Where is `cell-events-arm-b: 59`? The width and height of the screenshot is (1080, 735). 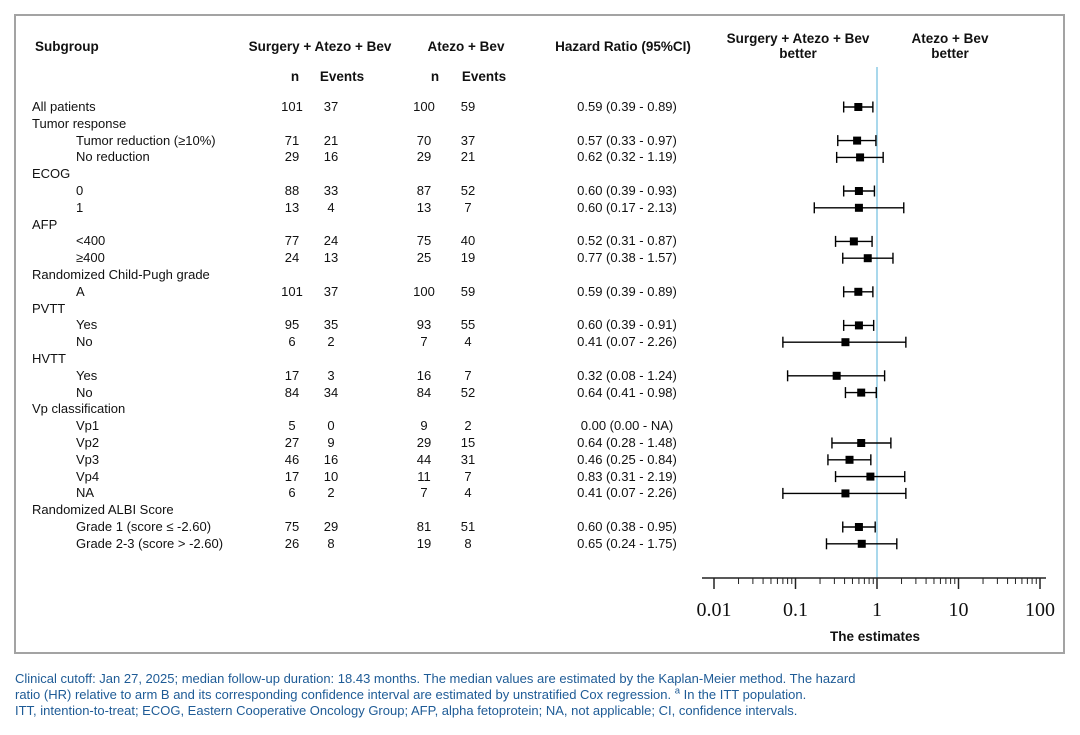
cell-events-arm-b: 59 is located at coordinates (468, 106).